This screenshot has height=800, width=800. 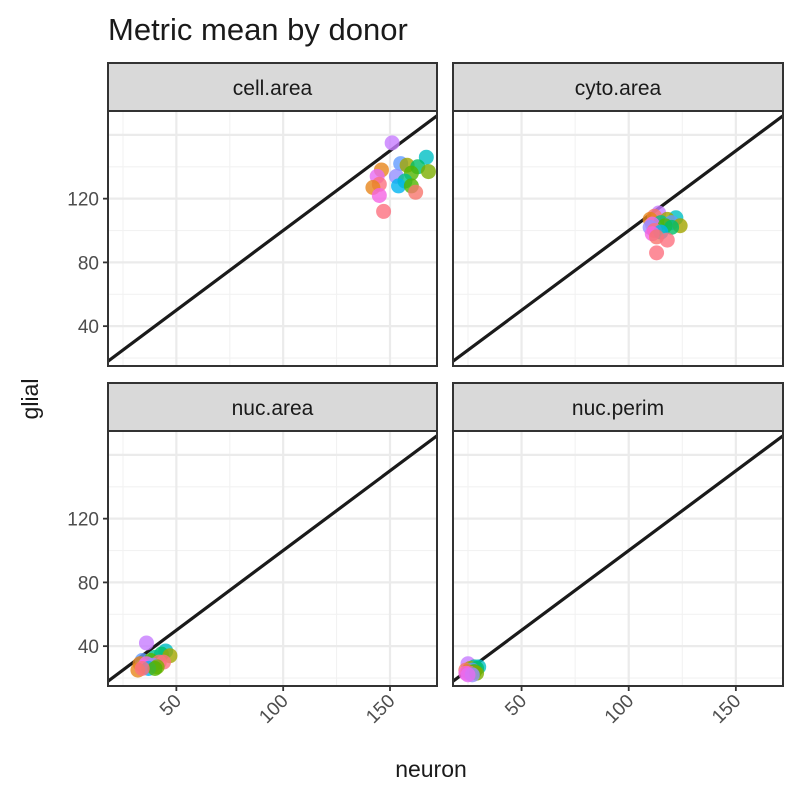 I want to click on facet-label: cell.area, so click(x=273, y=88).